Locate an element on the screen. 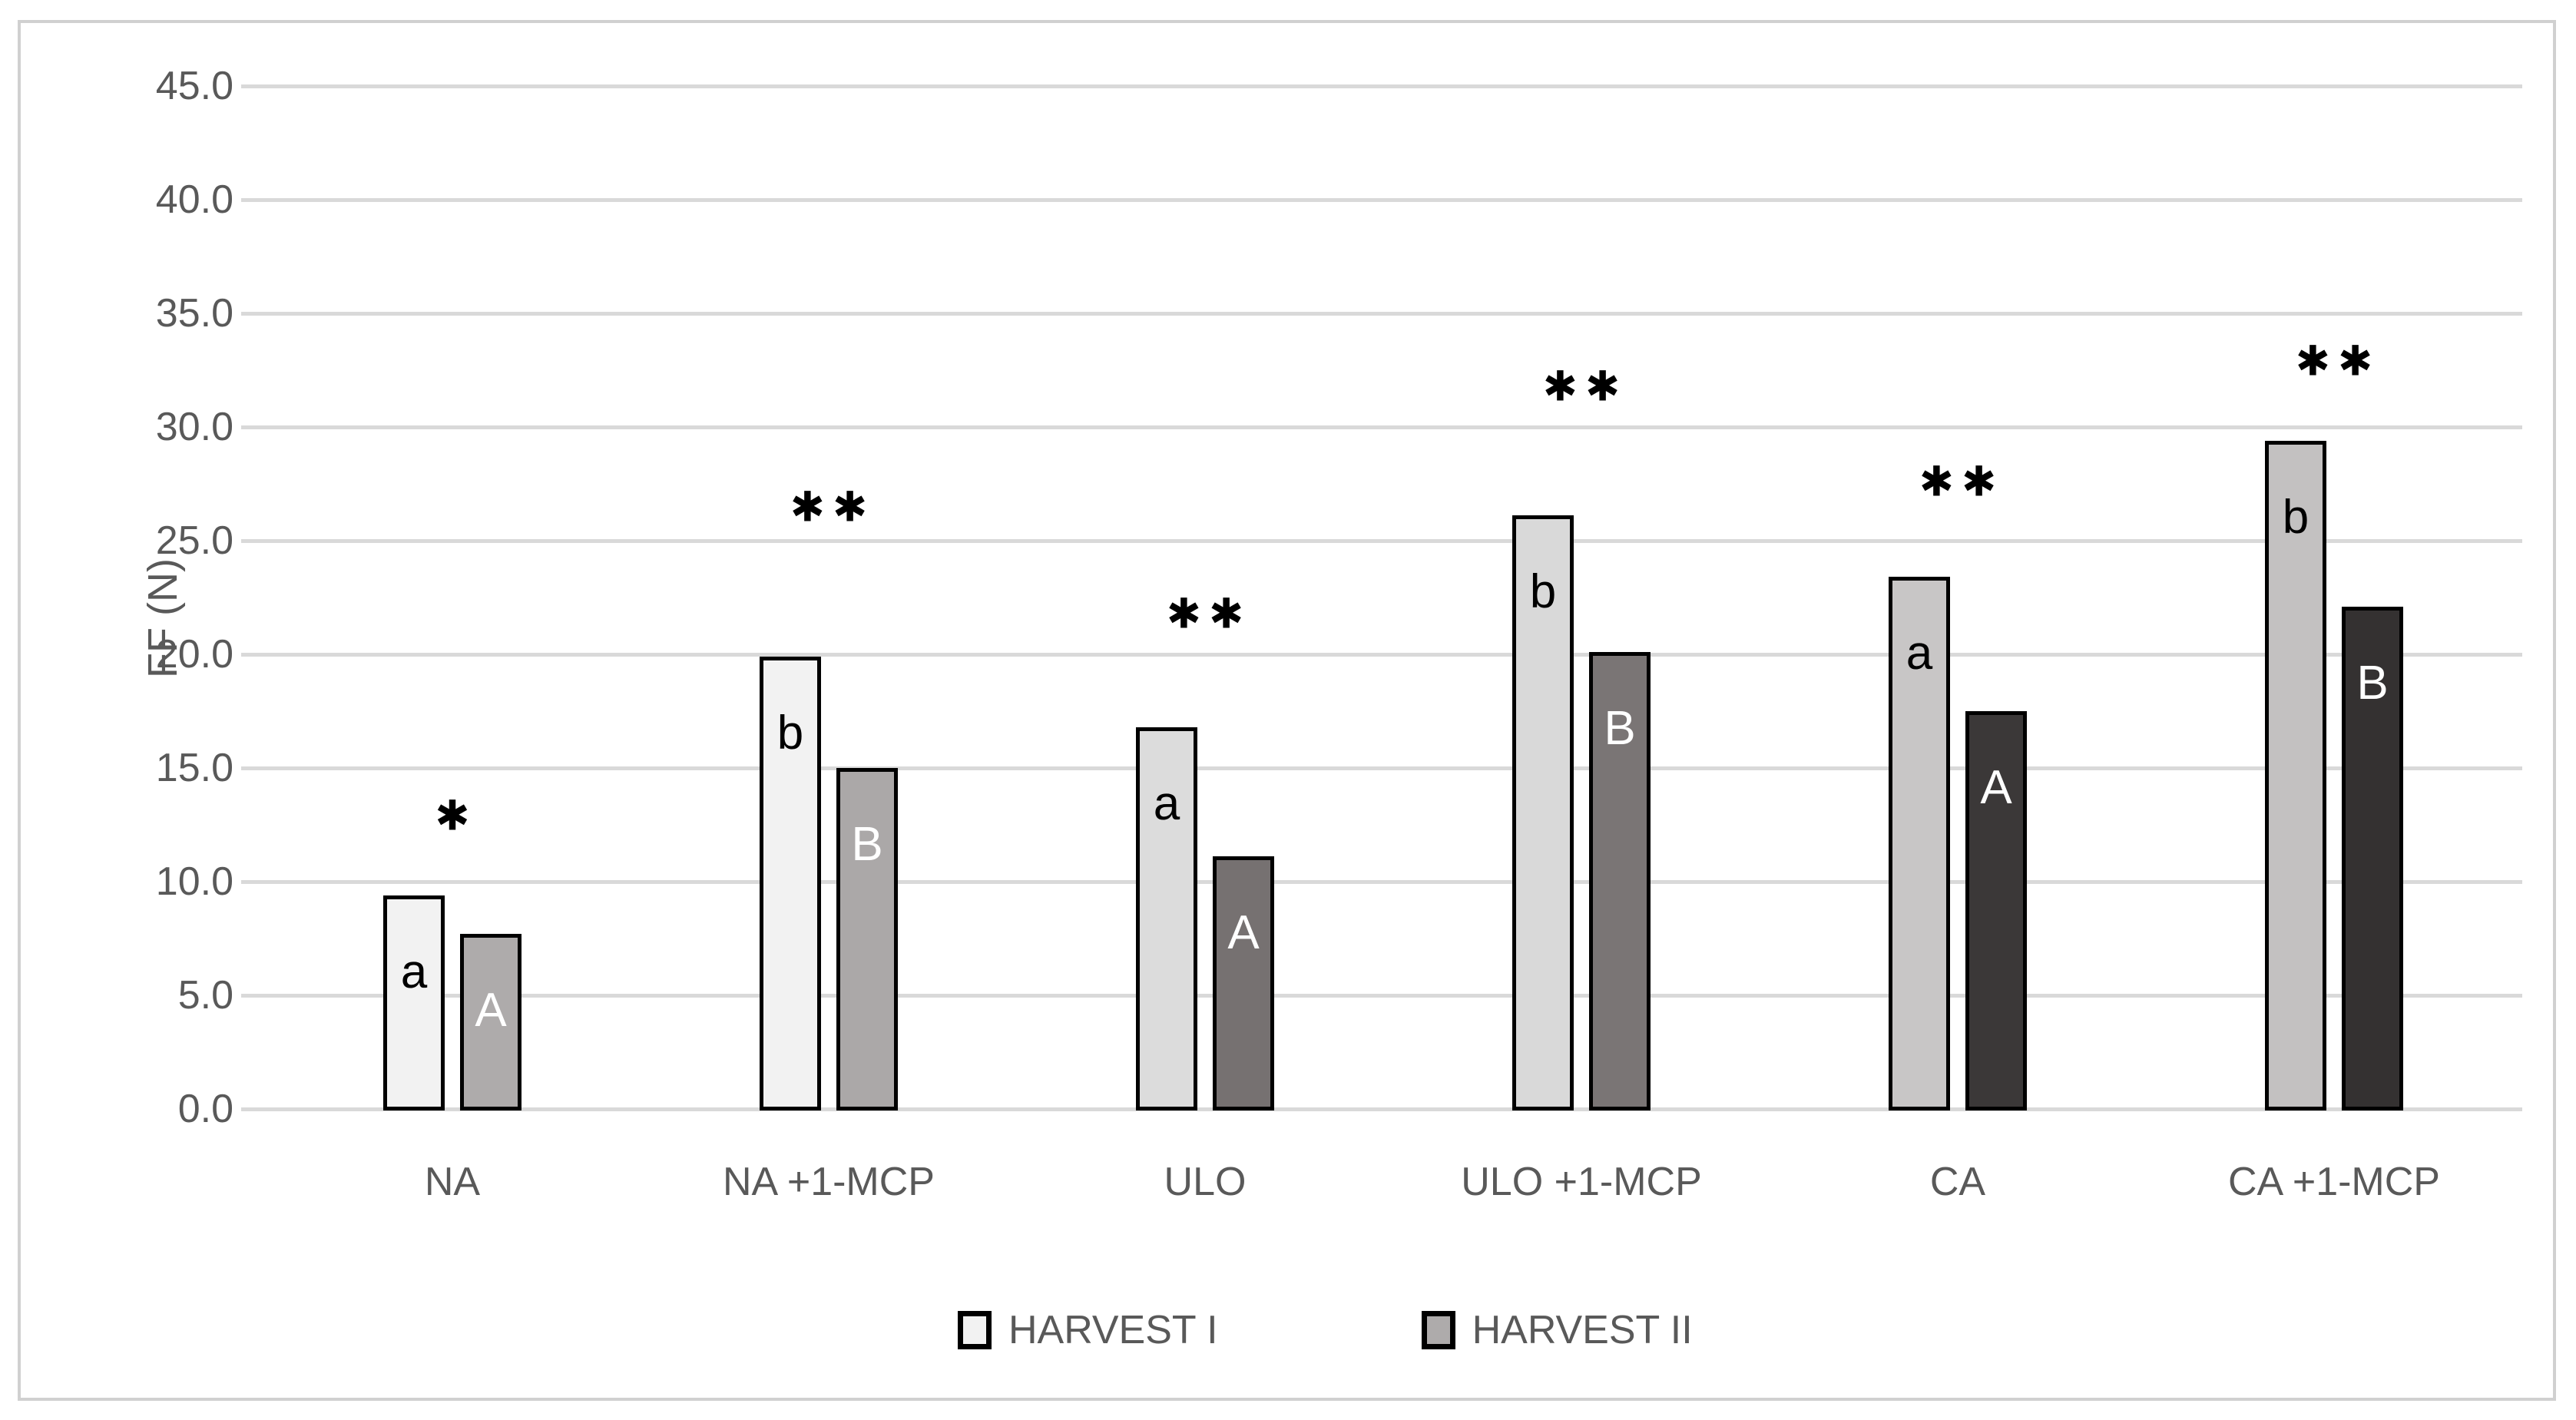  x-category-label: NA +1-MCP is located at coordinates (829, 1182).